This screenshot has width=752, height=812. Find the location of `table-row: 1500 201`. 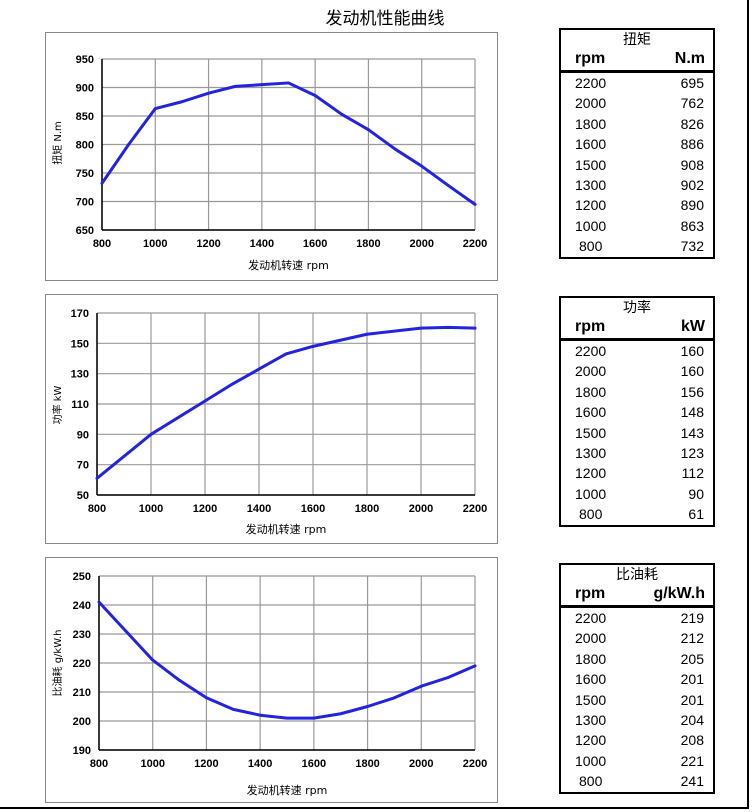

table-row: 1500 201 is located at coordinates (637, 700).